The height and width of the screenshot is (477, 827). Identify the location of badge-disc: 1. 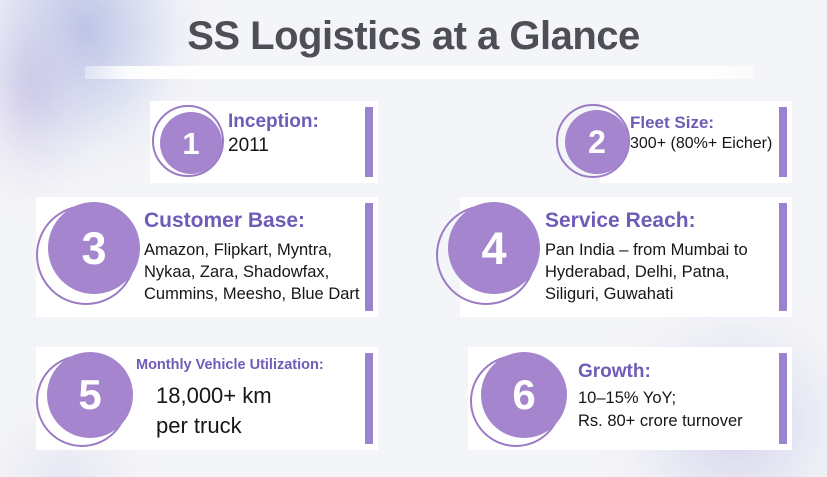
(191, 143).